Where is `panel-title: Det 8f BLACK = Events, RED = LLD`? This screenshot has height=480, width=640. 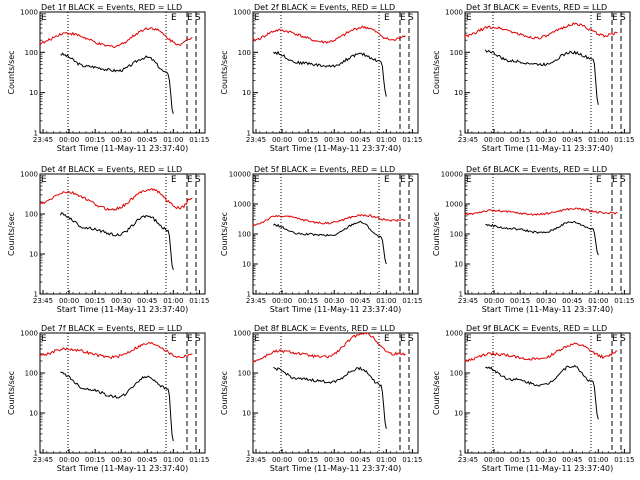 panel-title: Det 8f BLACK = Events, RED = LLD is located at coordinates (324, 328).